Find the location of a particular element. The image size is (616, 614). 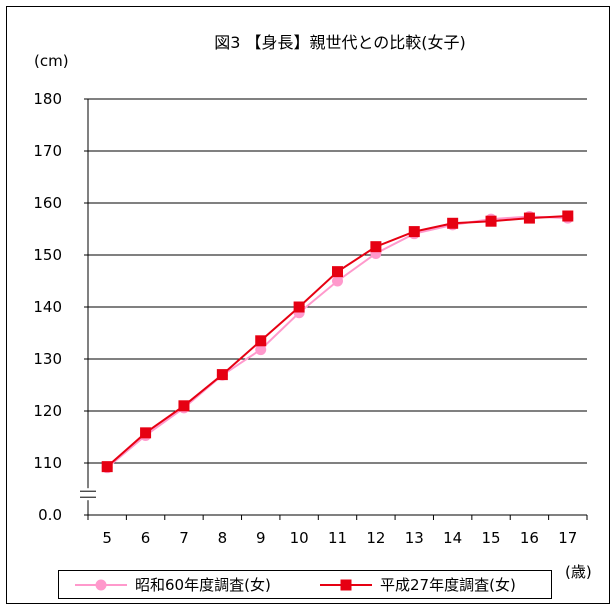

legend-label: 昭和60年度調査(女) is located at coordinates (203, 585).